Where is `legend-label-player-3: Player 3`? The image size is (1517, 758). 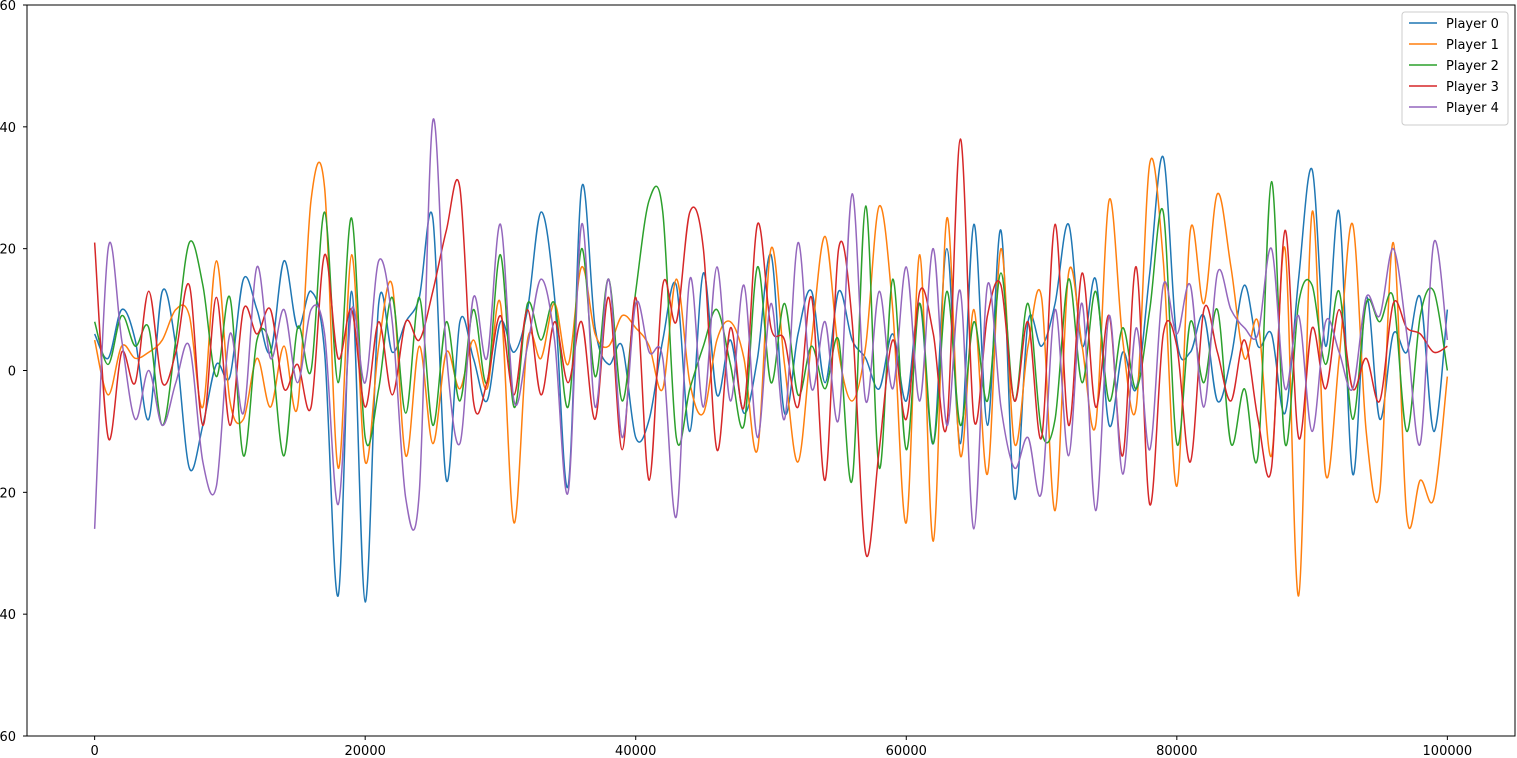
legend-label-player-3: Player 3 is located at coordinates (1472, 87).